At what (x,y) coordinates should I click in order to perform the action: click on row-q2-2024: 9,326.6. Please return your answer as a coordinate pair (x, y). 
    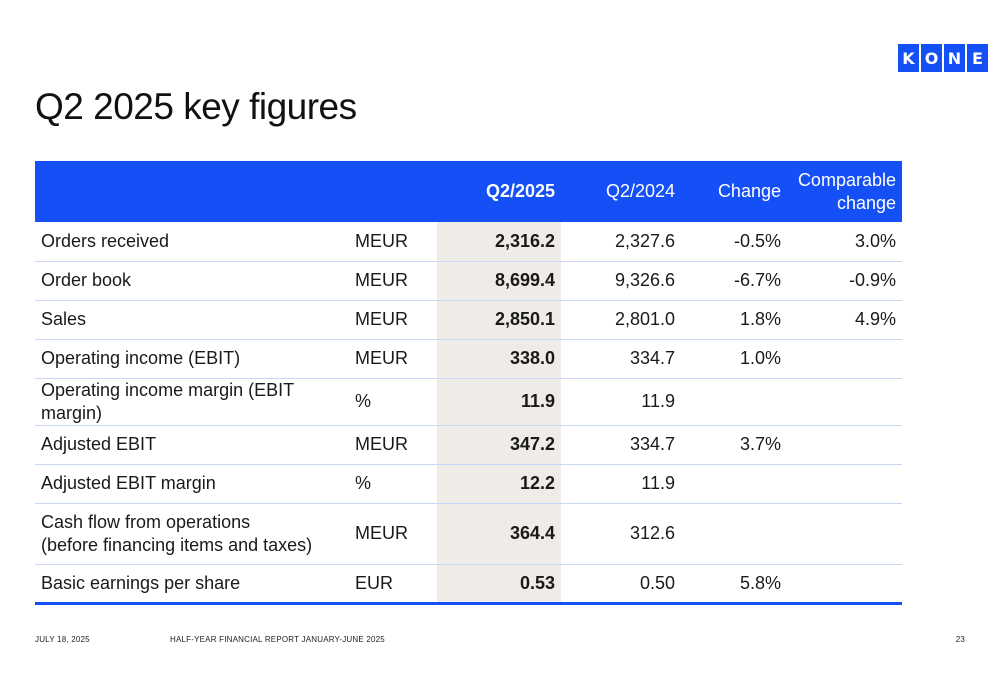
    Looking at the image, I should click on (644, 280).